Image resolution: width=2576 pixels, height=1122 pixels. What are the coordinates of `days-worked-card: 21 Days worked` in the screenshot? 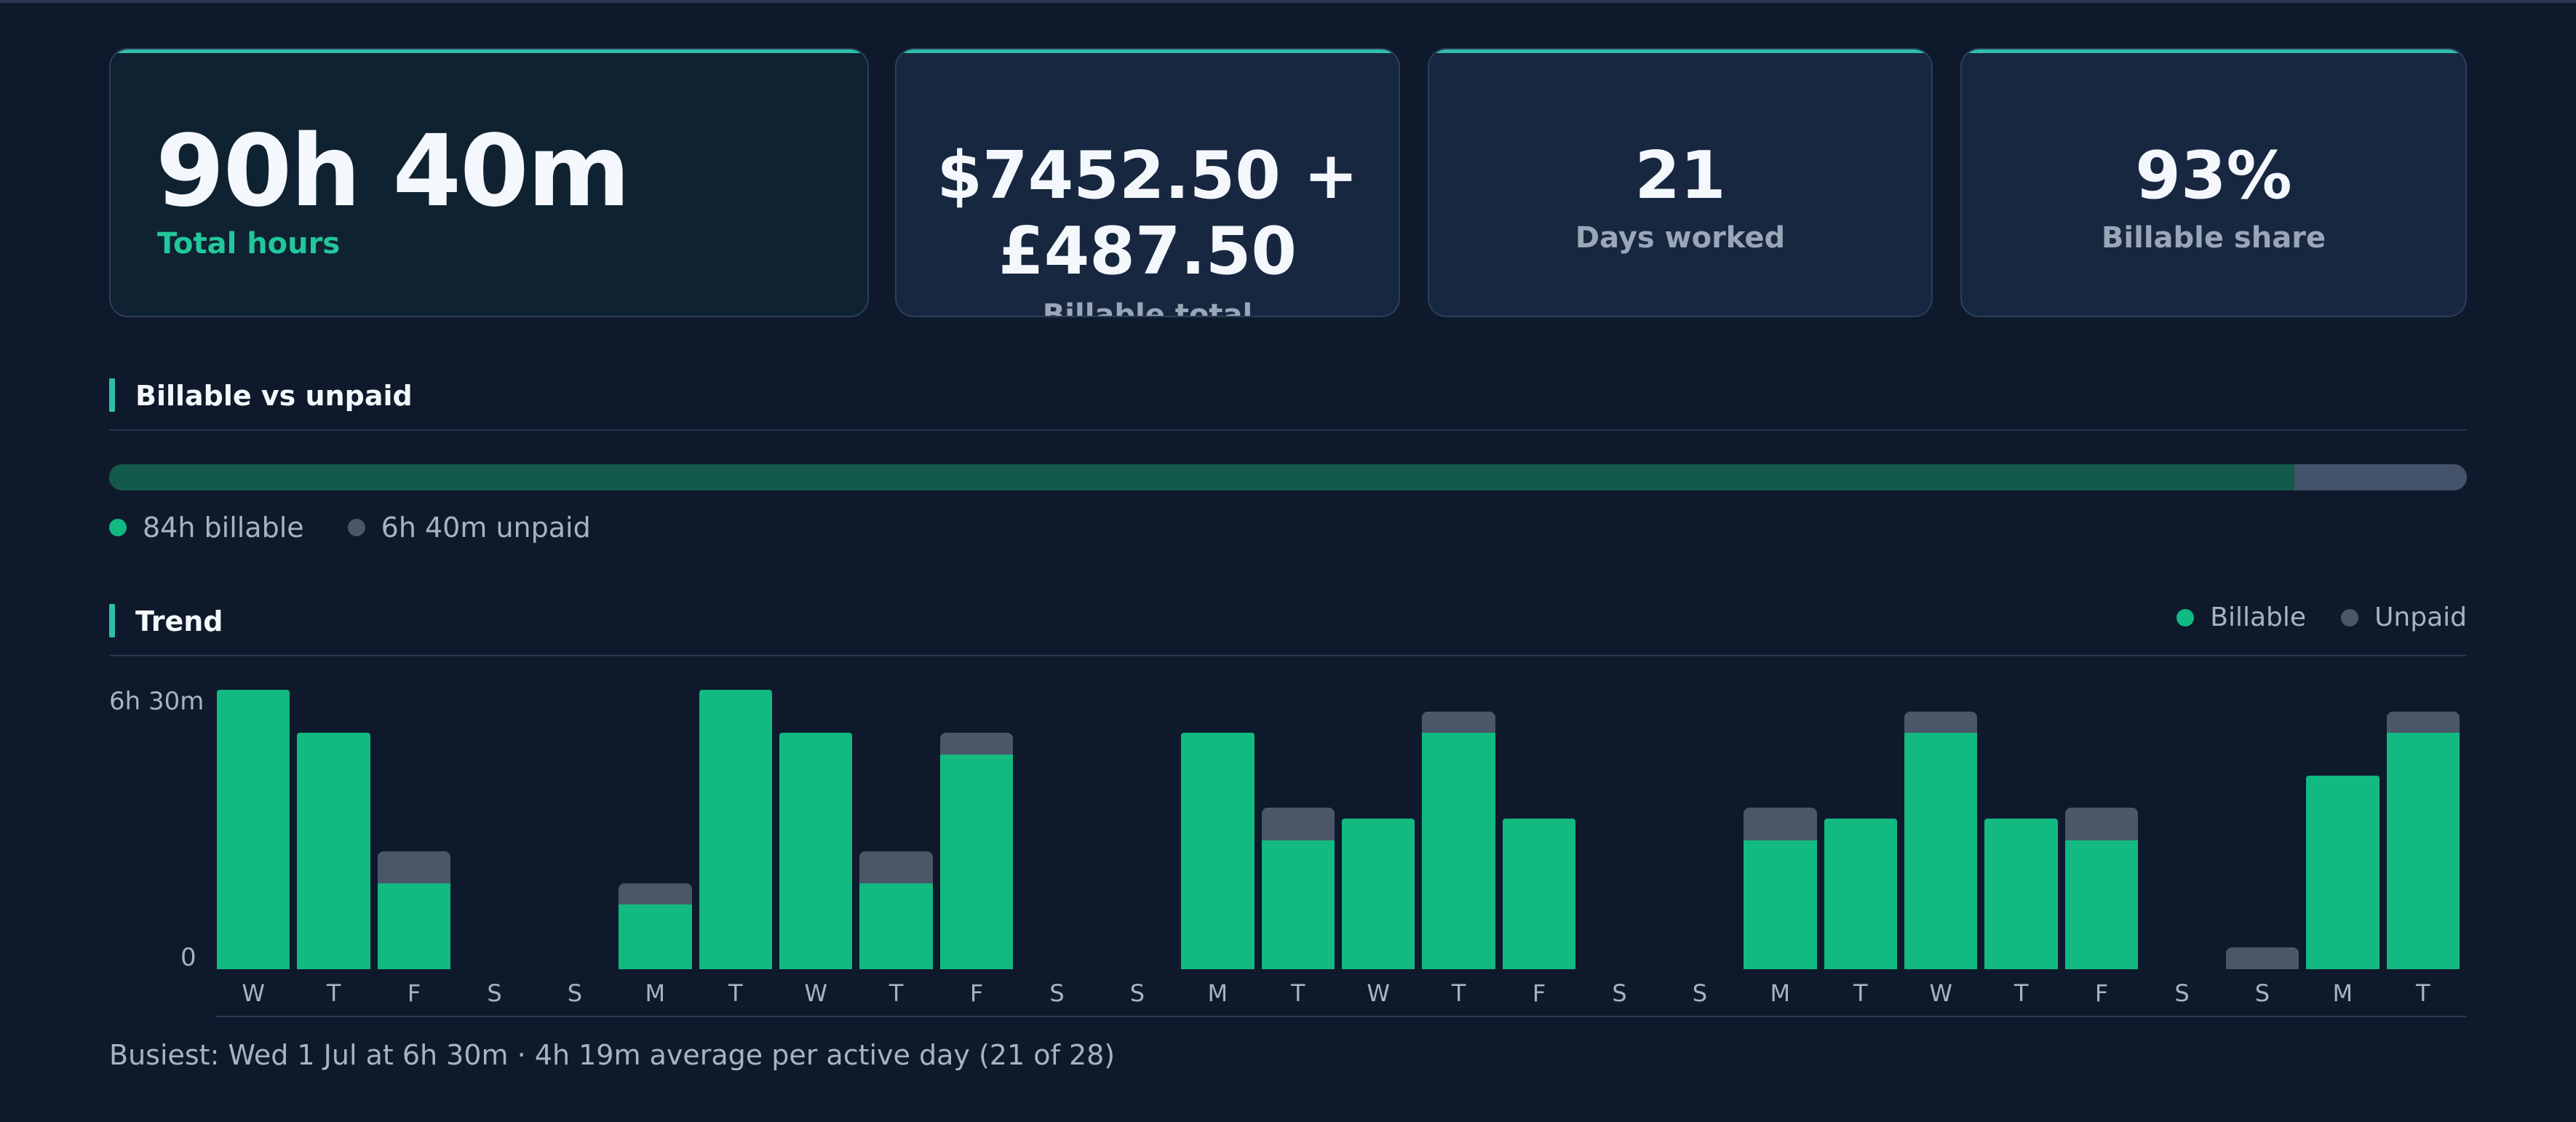 It's located at (1680, 182).